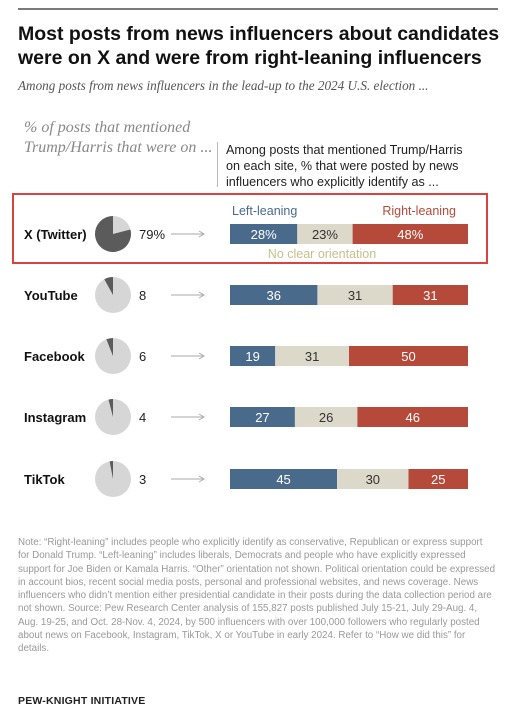  I want to click on bar-label-right: 46, so click(412, 417).